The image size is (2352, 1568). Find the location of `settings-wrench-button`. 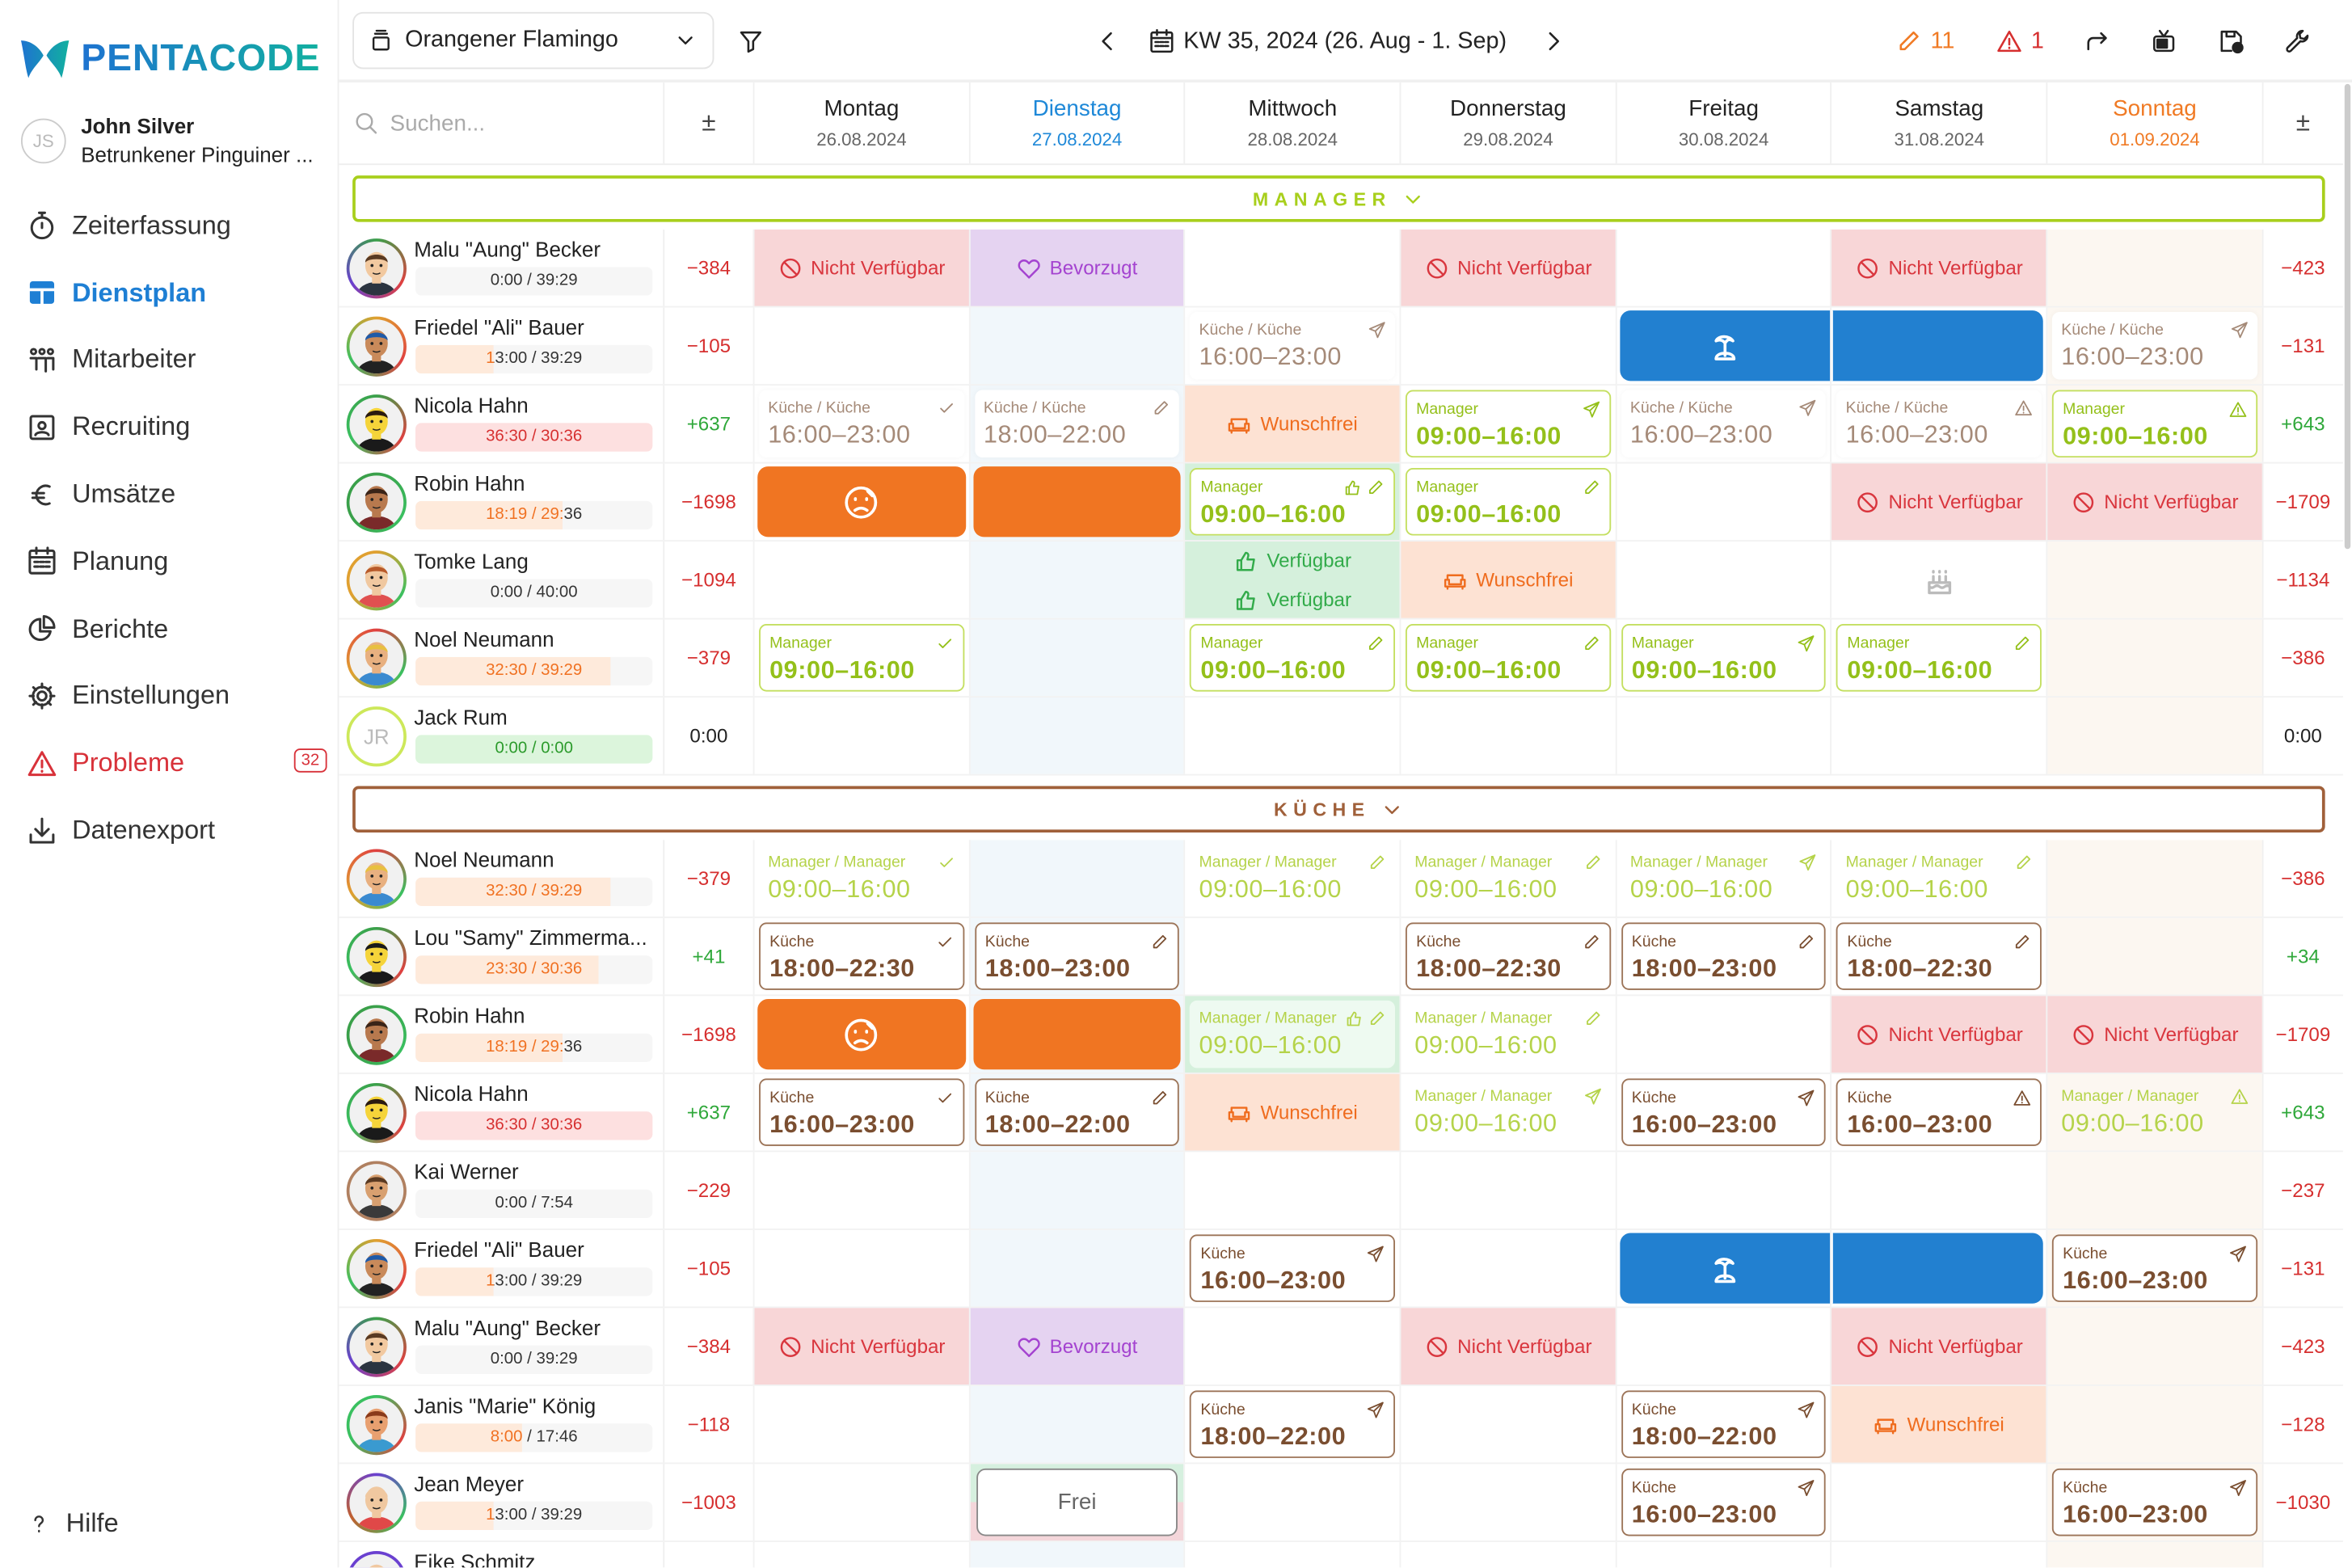

settings-wrench-button is located at coordinates (2299, 41).